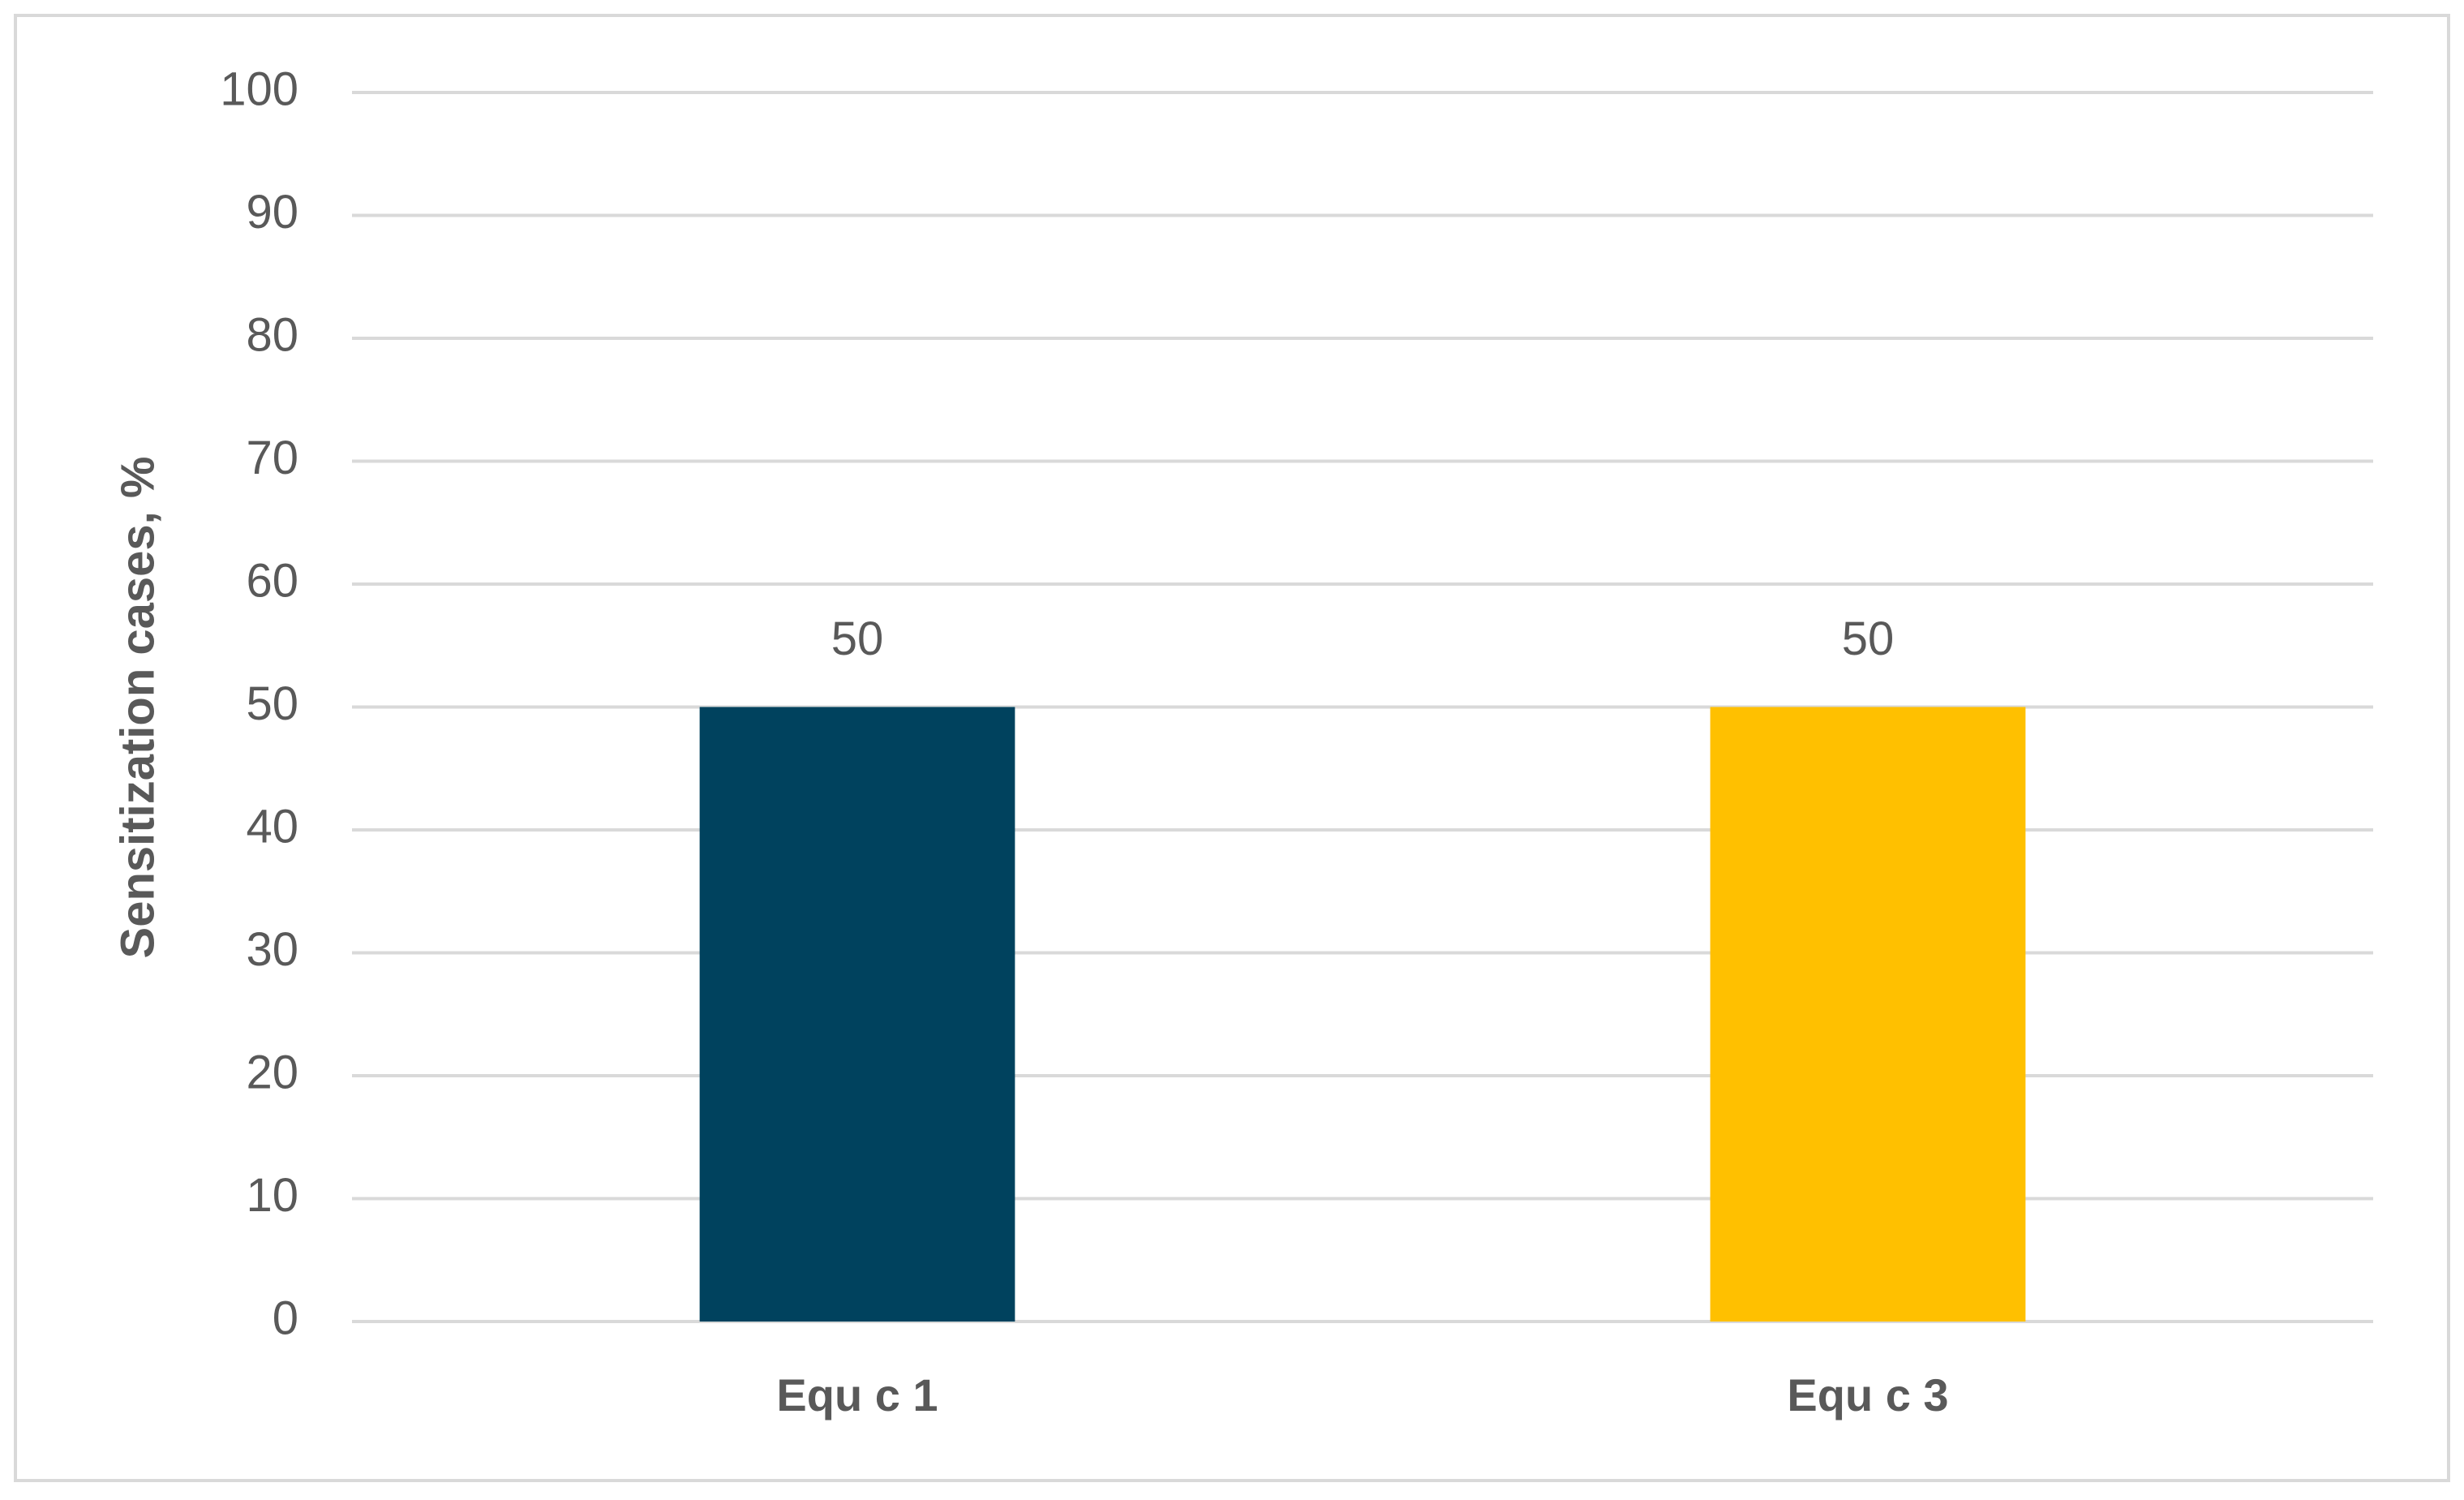 The width and height of the screenshot is (2464, 1500). What do you see at coordinates (1867, 1394) in the screenshot?
I see `x-tick-label: Equ c 3` at bounding box center [1867, 1394].